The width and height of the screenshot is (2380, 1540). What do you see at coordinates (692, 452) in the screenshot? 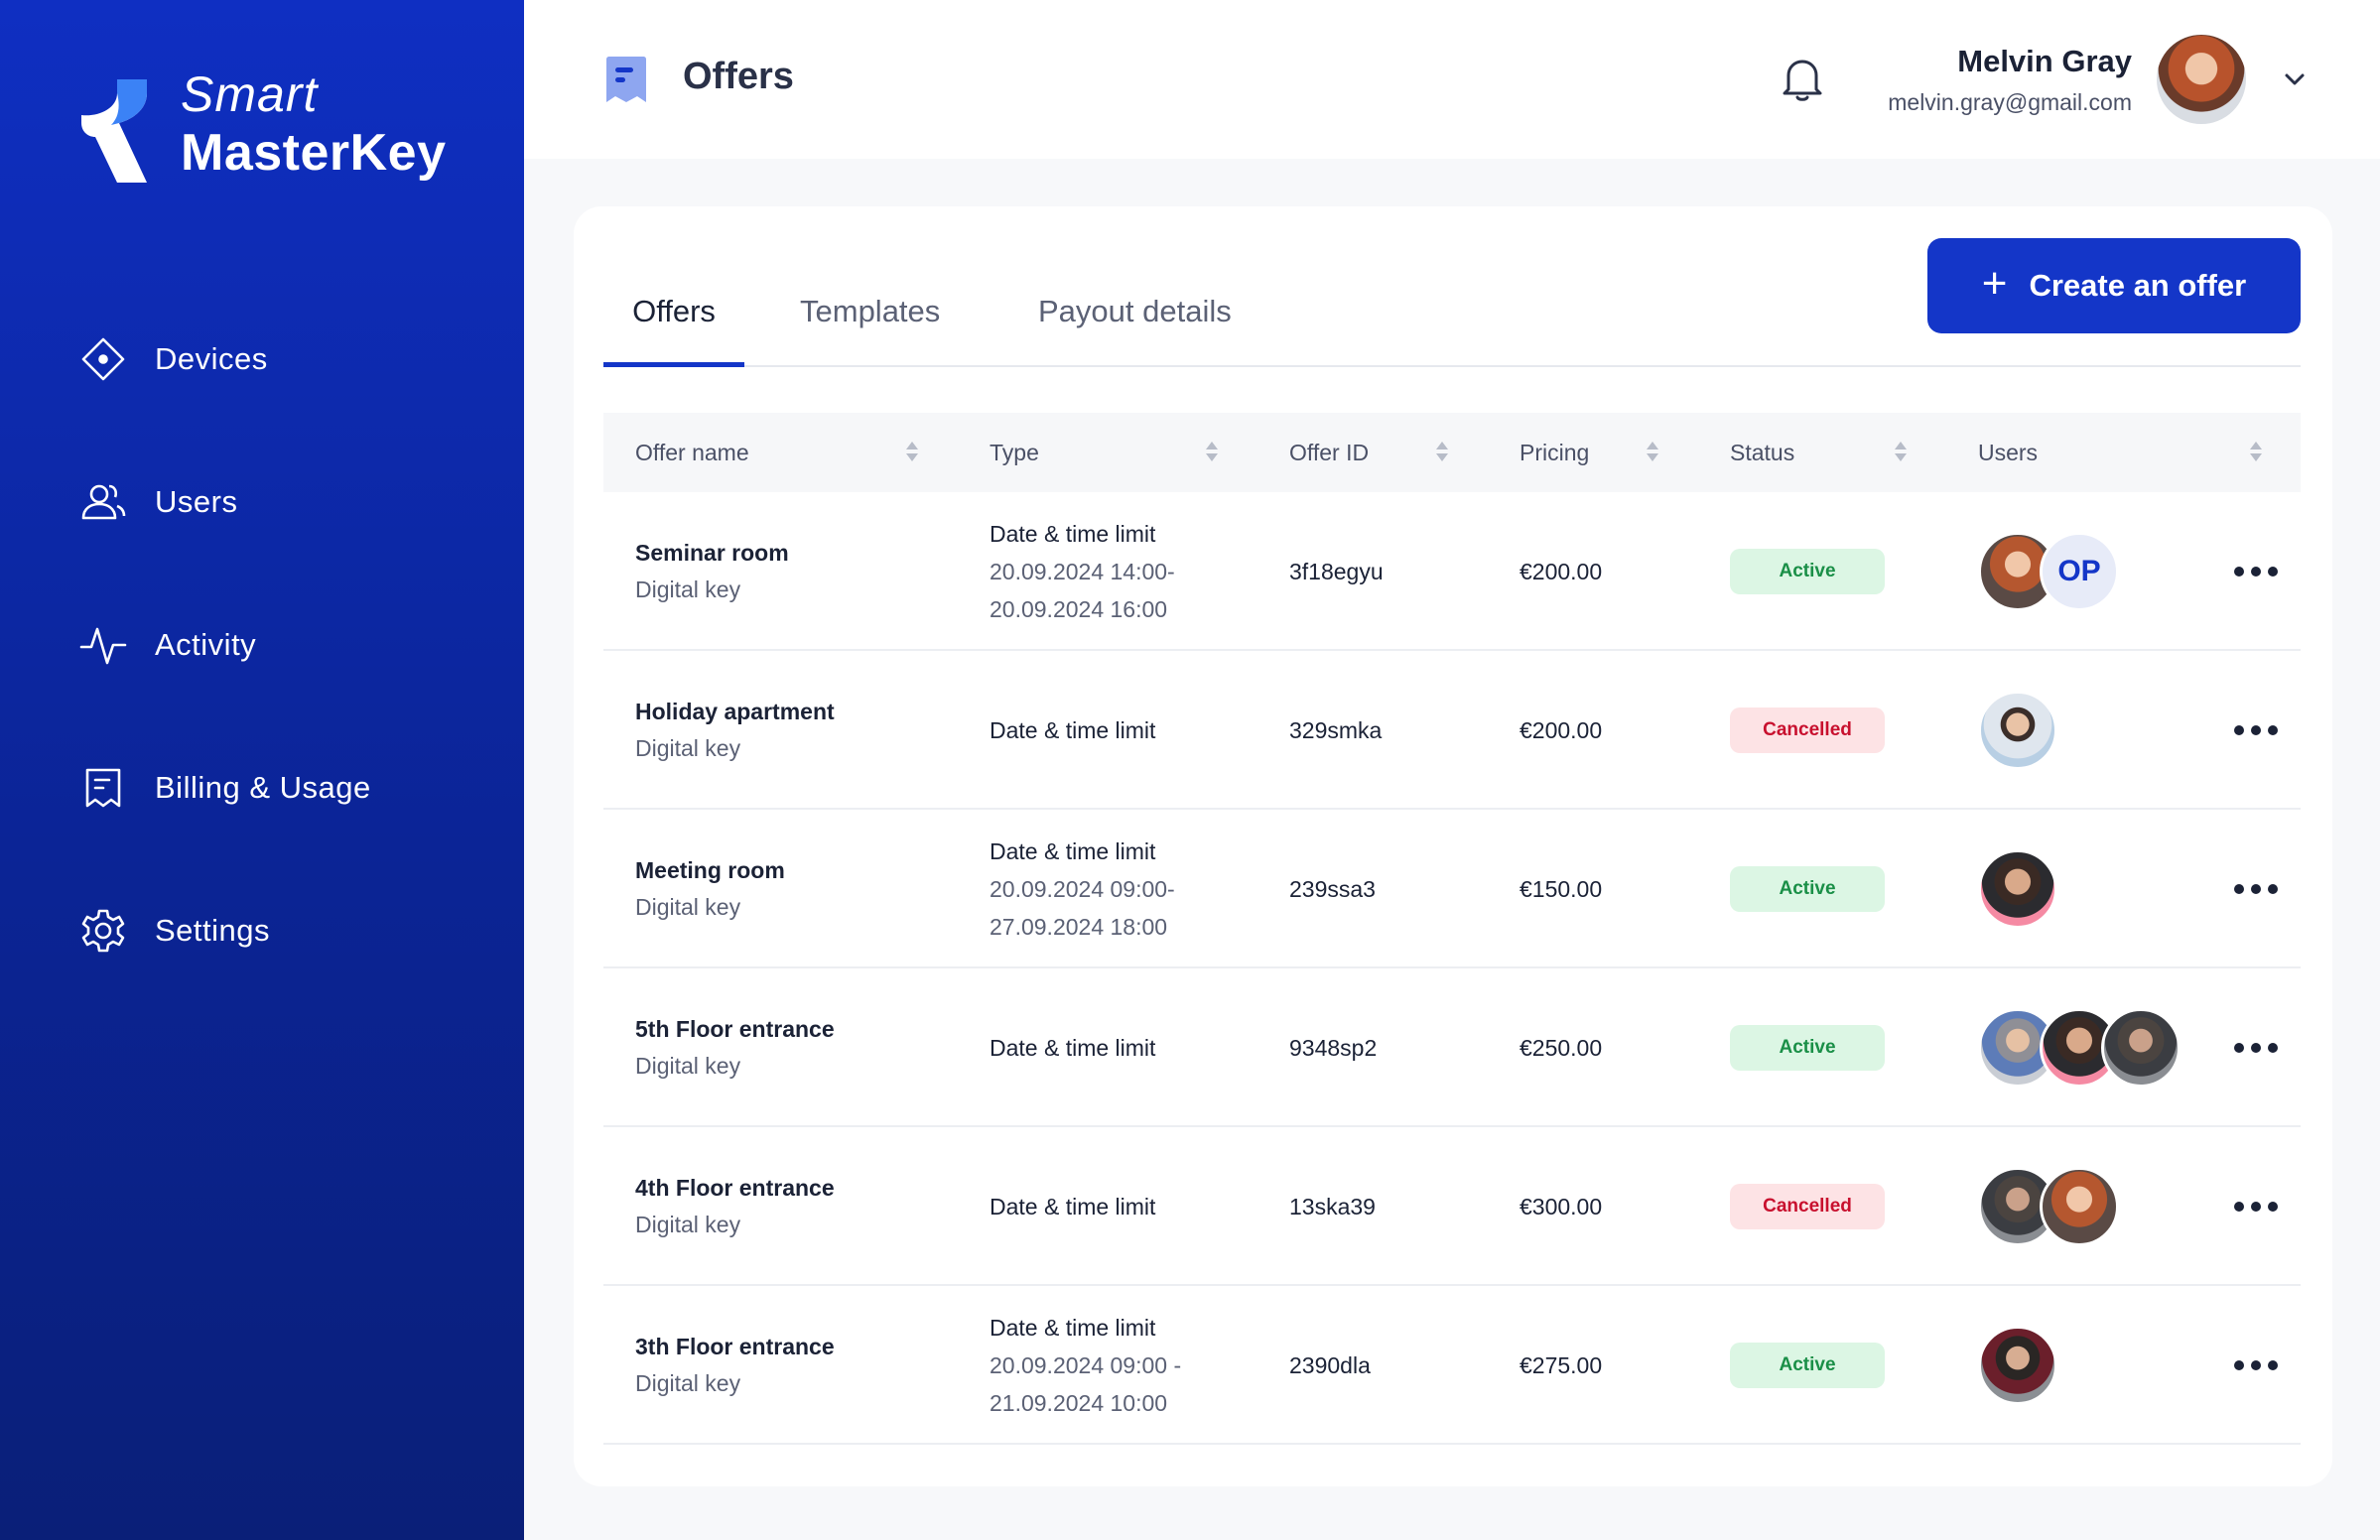
I see `column-offer-name: Offer name` at bounding box center [692, 452].